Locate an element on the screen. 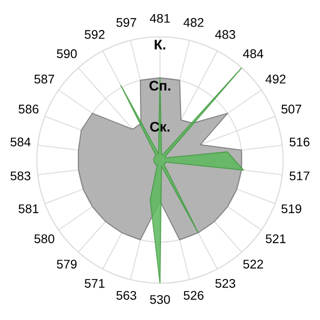 This screenshot has width=320, height=320. spoke-label: 522 is located at coordinates (253, 264).